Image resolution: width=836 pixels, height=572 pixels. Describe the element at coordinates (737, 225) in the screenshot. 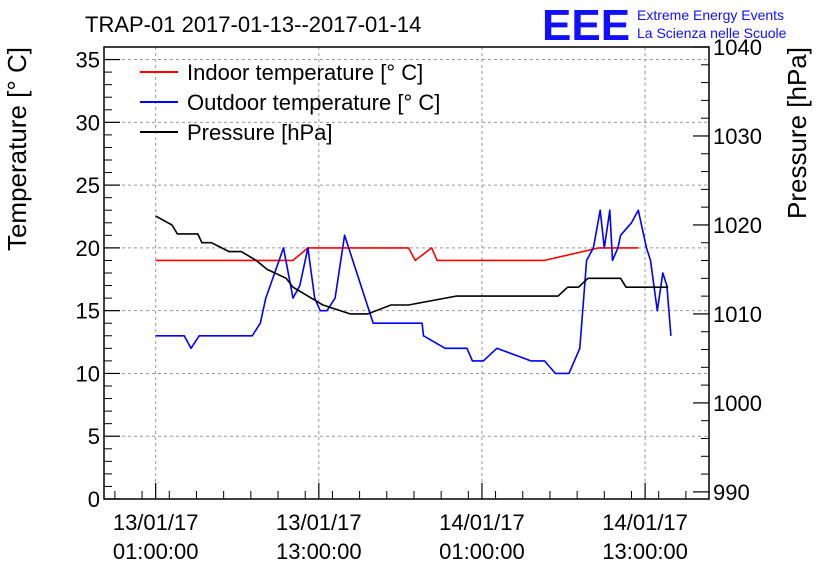

I see `y2-tick-label: 1020` at that location.